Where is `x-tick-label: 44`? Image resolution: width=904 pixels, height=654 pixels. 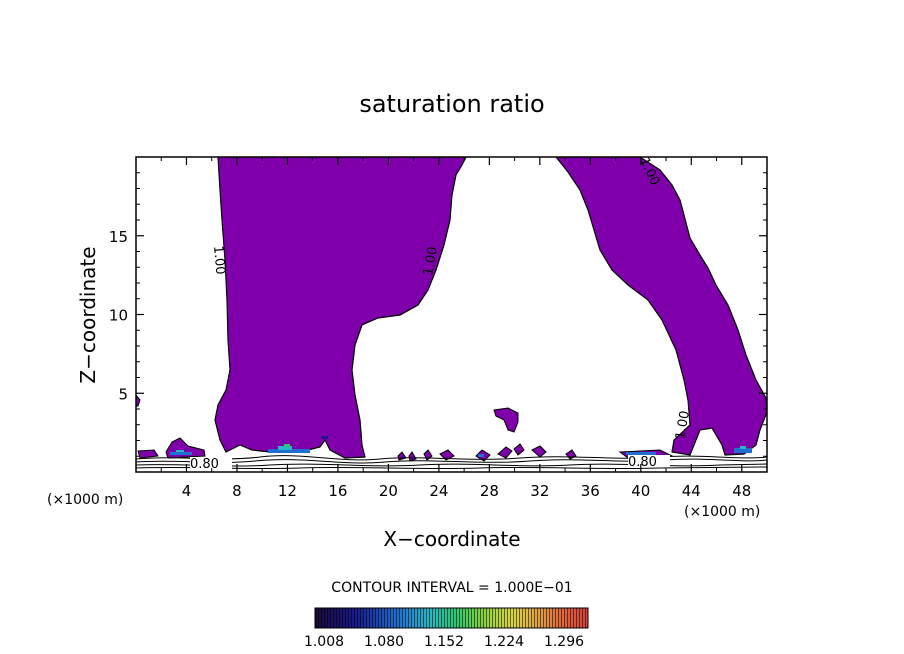 x-tick-label: 44 is located at coordinates (691, 491).